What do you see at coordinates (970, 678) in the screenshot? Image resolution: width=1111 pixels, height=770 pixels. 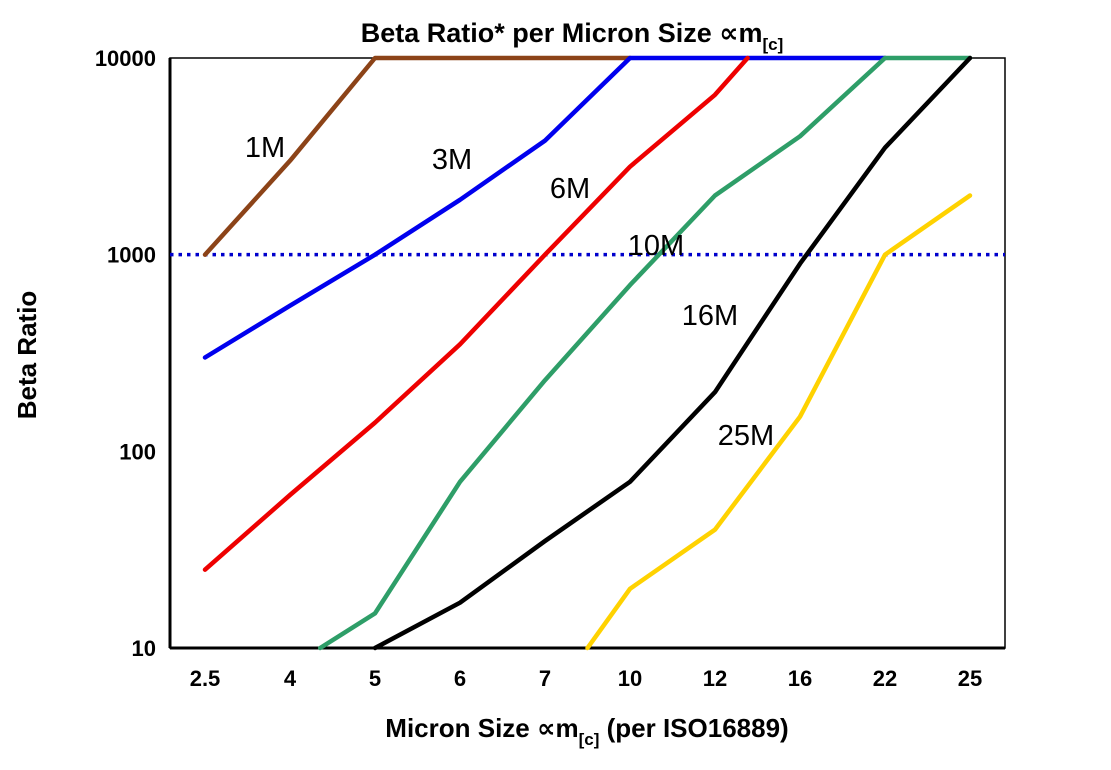 I see `x-tick-label: 25` at bounding box center [970, 678].